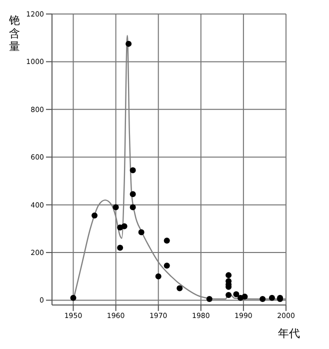 This screenshot has height=349, width=329. Describe the element at coordinates (15, 33) in the screenshot. I see `y-axis-title: 铯含量` at that location.